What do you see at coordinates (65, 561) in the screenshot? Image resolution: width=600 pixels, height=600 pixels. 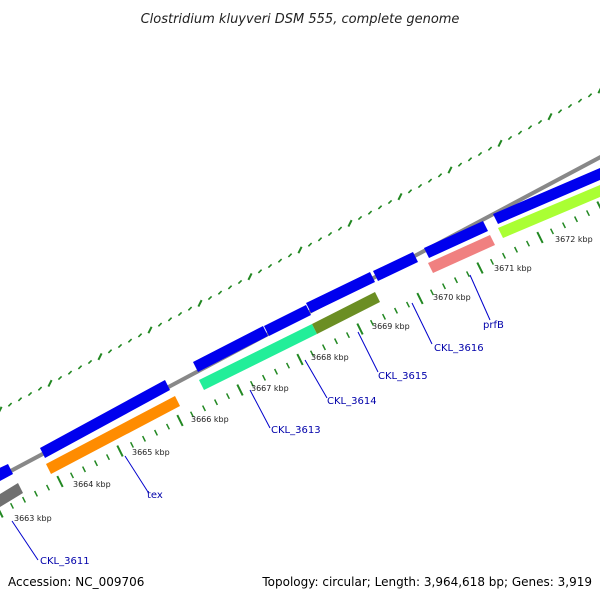 I see `gene-label: CKL_3611` at bounding box center [65, 561].